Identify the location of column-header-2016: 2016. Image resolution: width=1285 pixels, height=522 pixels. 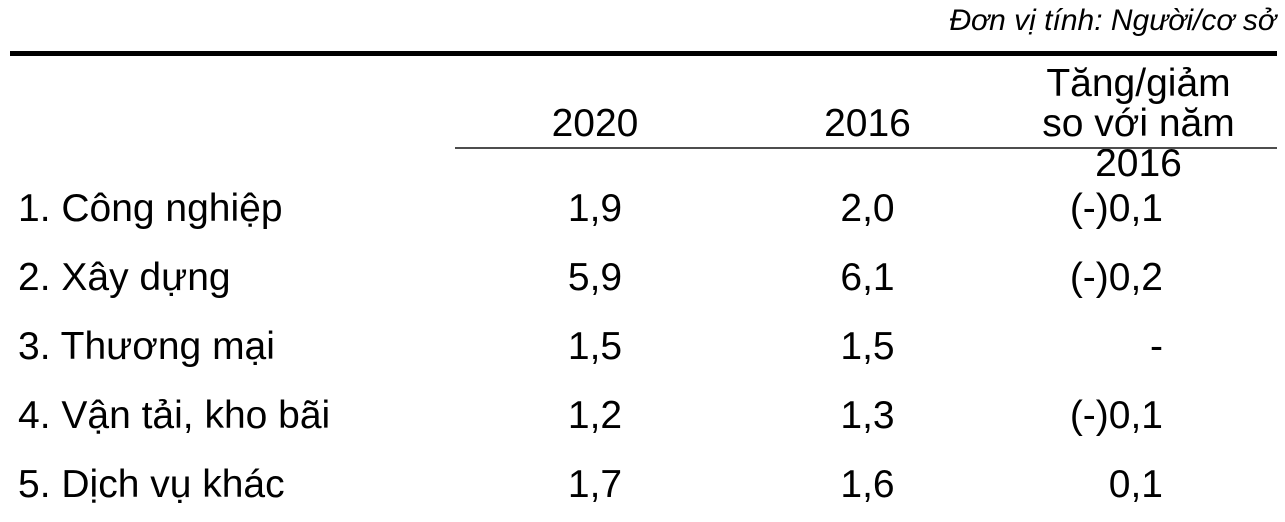
(867, 123).